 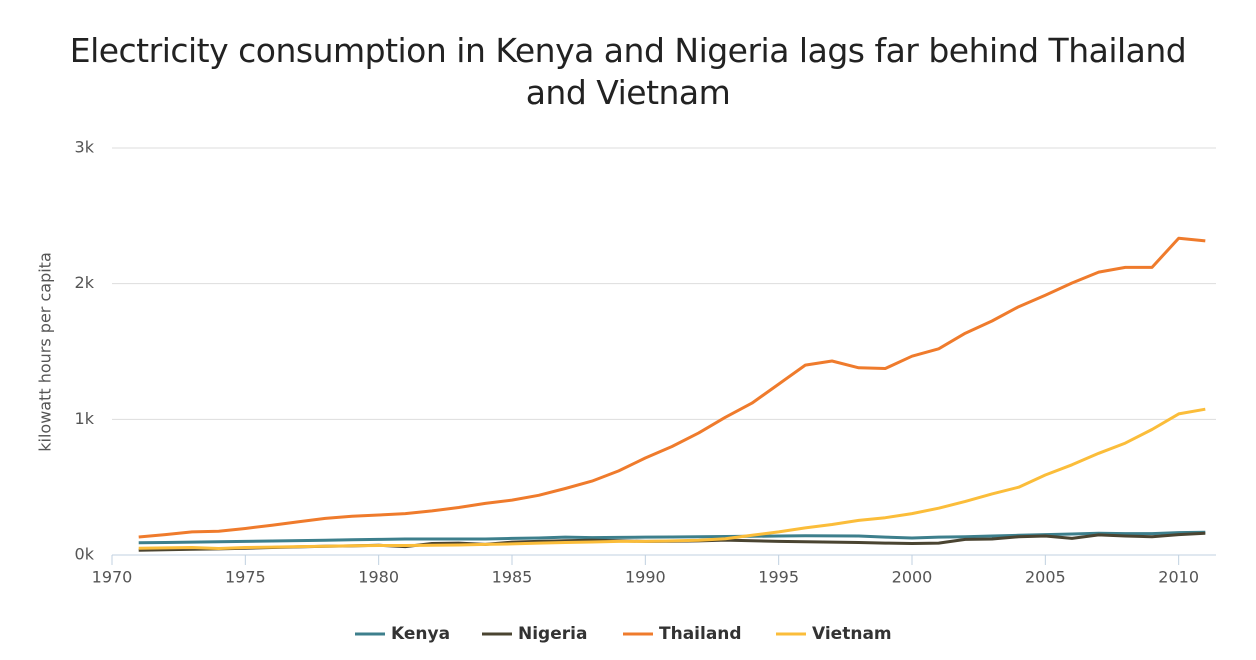 What do you see at coordinates (1045, 577) in the screenshot?
I see `x-tick-label: 2005` at bounding box center [1045, 577].